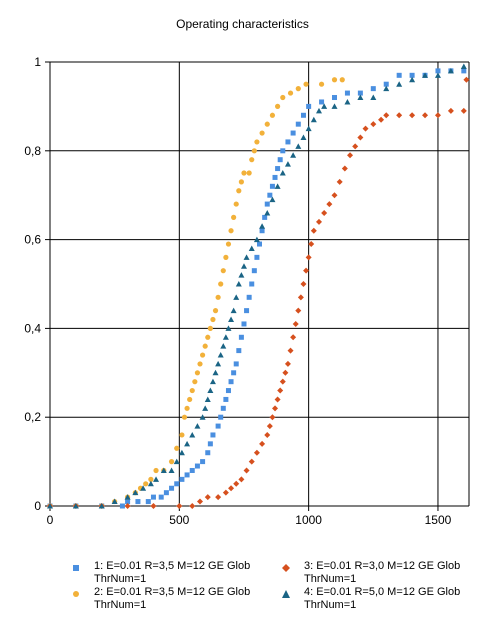  What do you see at coordinates (37, 62) in the screenshot?
I see `y-tick-label: 1` at bounding box center [37, 62].